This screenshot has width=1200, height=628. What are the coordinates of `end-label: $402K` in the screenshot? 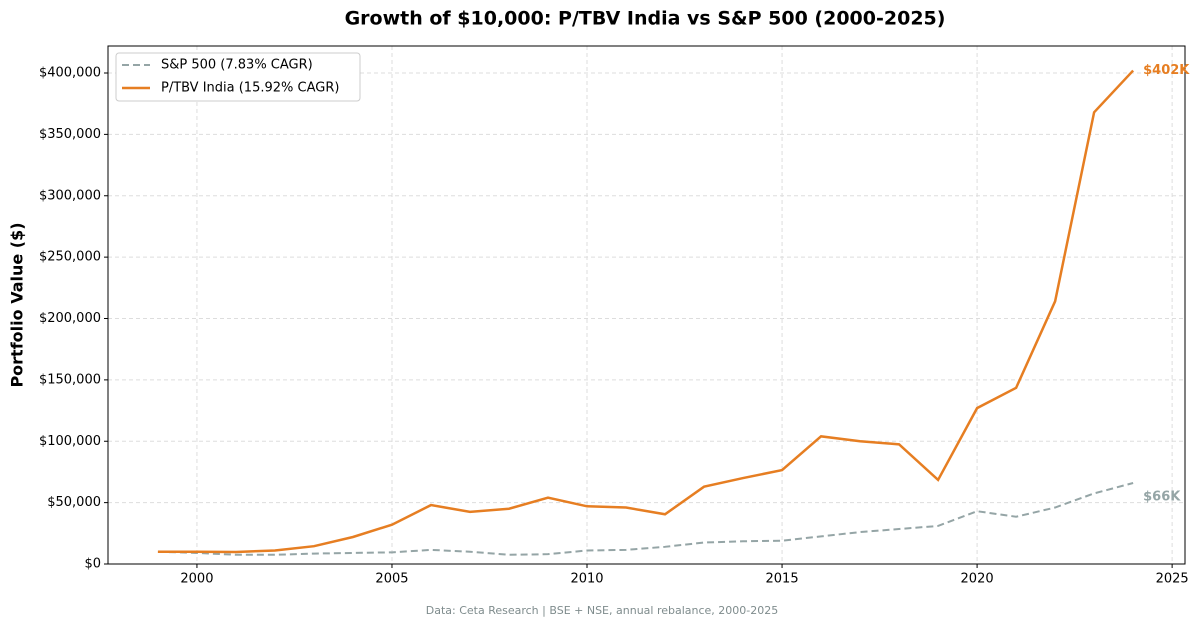 It's located at (1166, 70).